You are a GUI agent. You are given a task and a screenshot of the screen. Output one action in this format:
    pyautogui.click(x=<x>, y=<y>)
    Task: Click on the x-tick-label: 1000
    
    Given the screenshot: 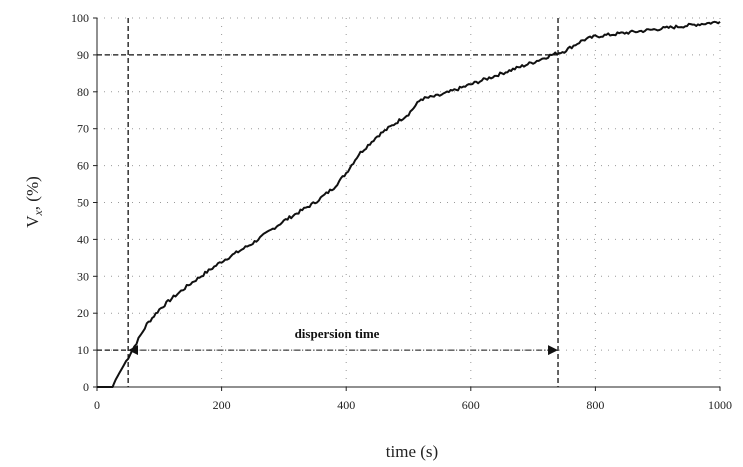 What is the action you would take?
    pyautogui.click(x=720, y=405)
    